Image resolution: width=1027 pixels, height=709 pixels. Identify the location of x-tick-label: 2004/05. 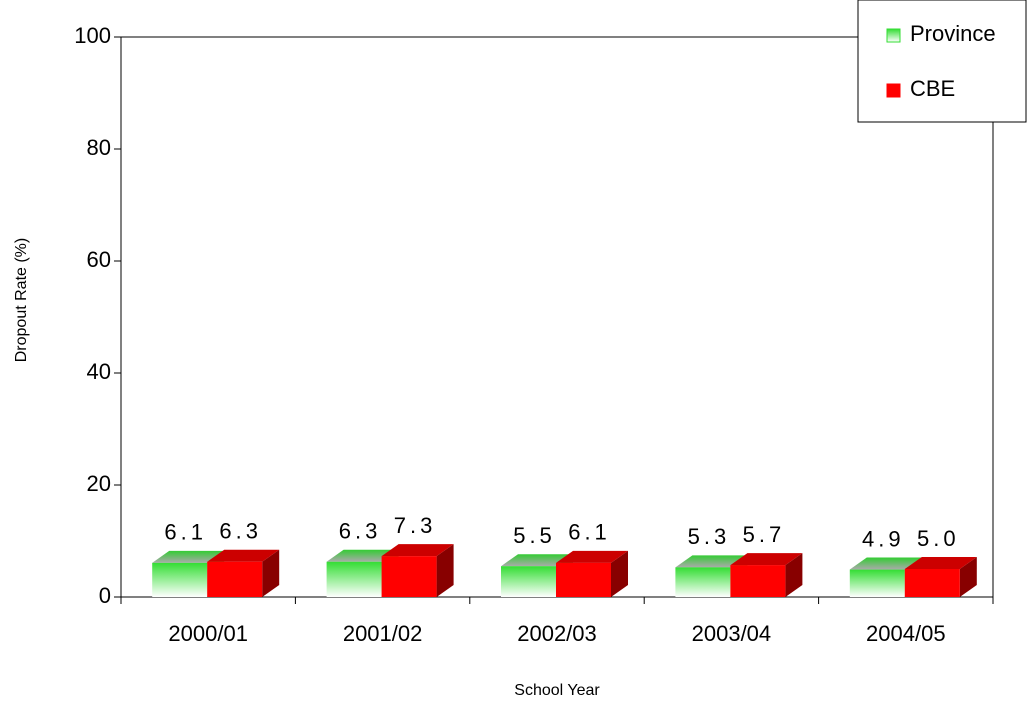
(906, 633).